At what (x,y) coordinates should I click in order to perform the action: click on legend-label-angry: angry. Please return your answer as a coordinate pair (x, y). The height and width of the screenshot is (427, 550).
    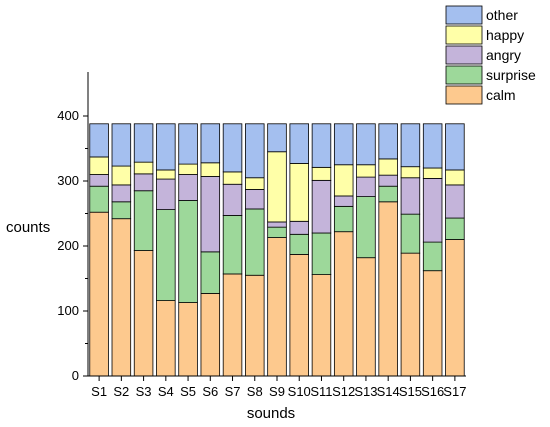
    Looking at the image, I should click on (503, 55).